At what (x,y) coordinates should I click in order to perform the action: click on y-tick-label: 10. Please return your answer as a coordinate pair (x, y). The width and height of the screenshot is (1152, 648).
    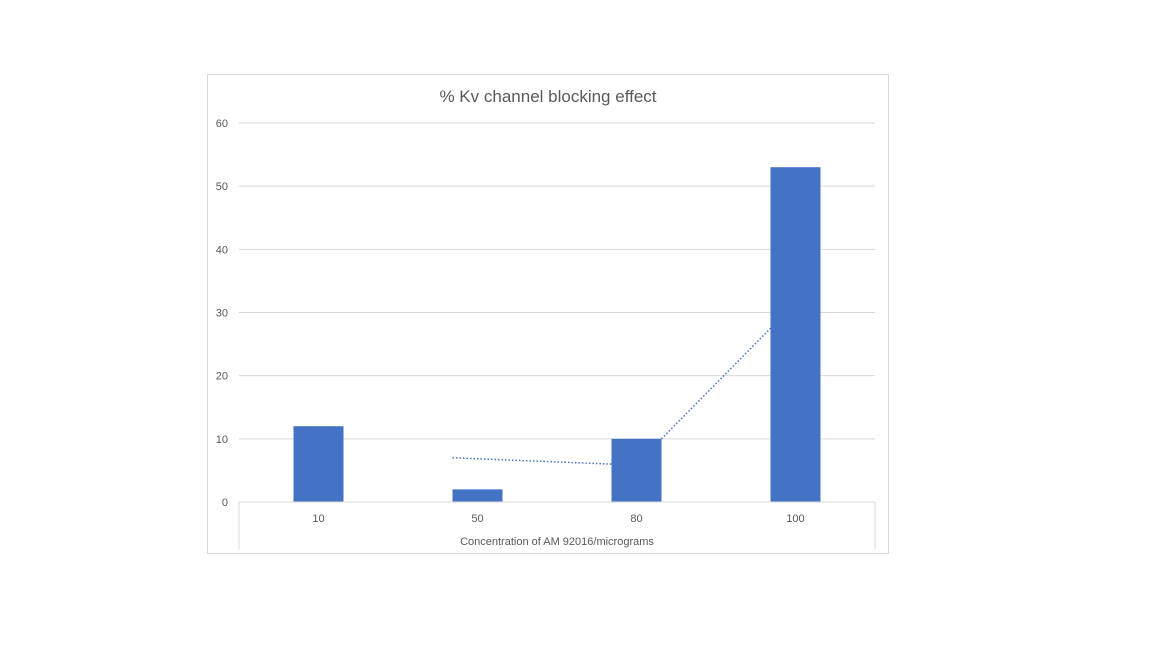
    Looking at the image, I should click on (222, 440).